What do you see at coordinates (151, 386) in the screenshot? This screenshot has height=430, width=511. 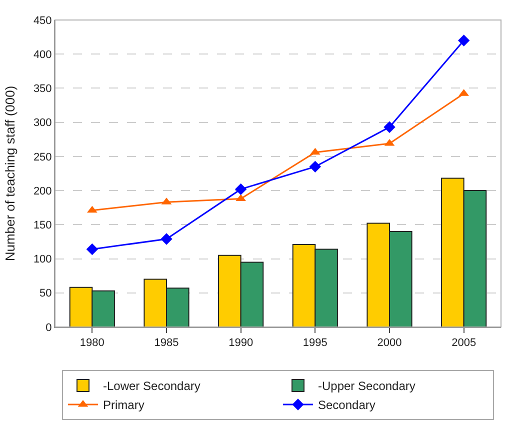 I see `legend-label: -Lower Secondary` at bounding box center [151, 386].